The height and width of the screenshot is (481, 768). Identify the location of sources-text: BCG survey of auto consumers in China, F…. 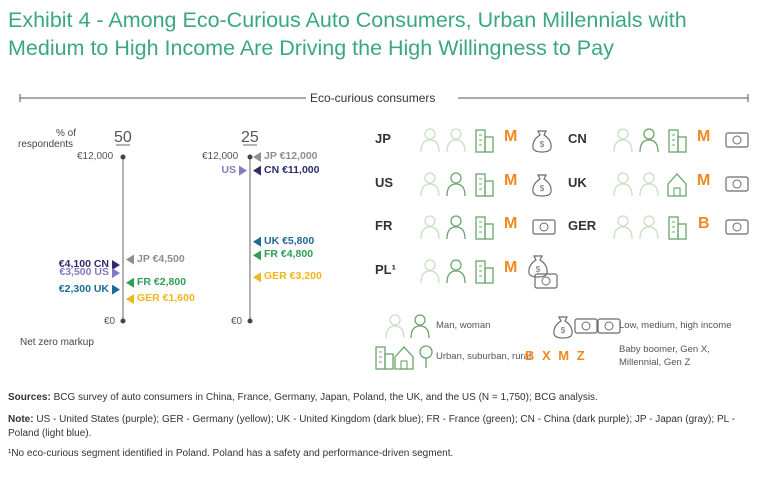
(325, 397).